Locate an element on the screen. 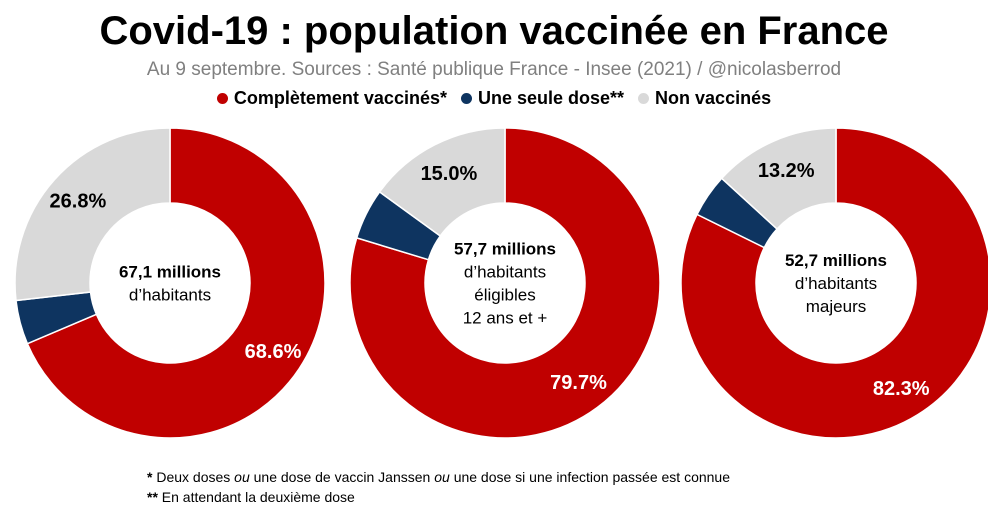 The height and width of the screenshot is (519, 988). center-label-2-line-4: 12 ans et + is located at coordinates (505, 318).